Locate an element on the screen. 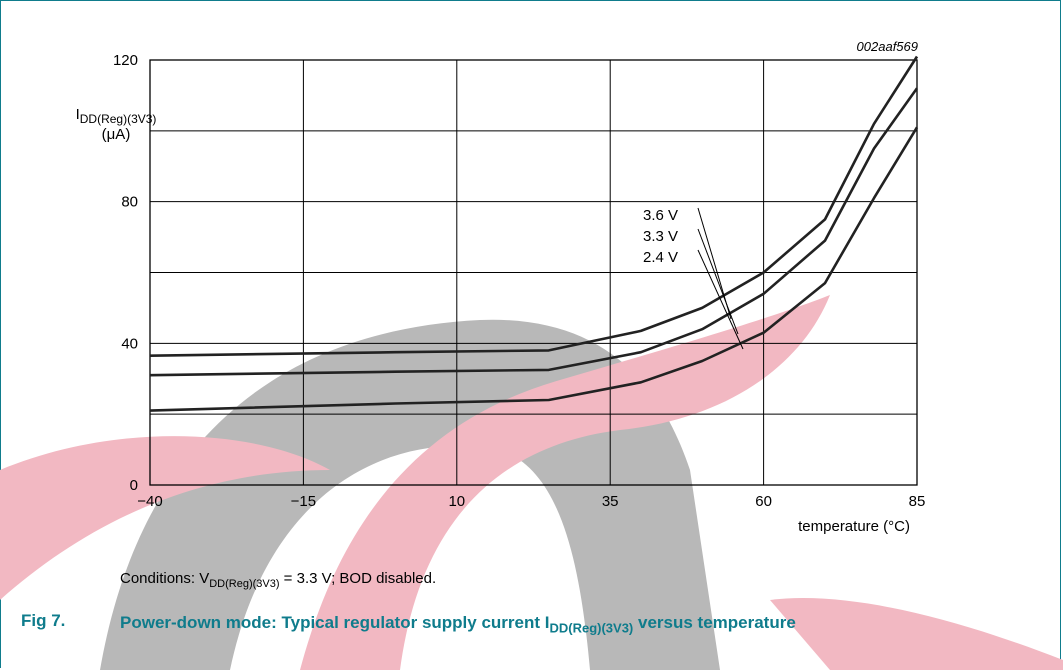  x-tick-label: 85 is located at coordinates (917, 501).